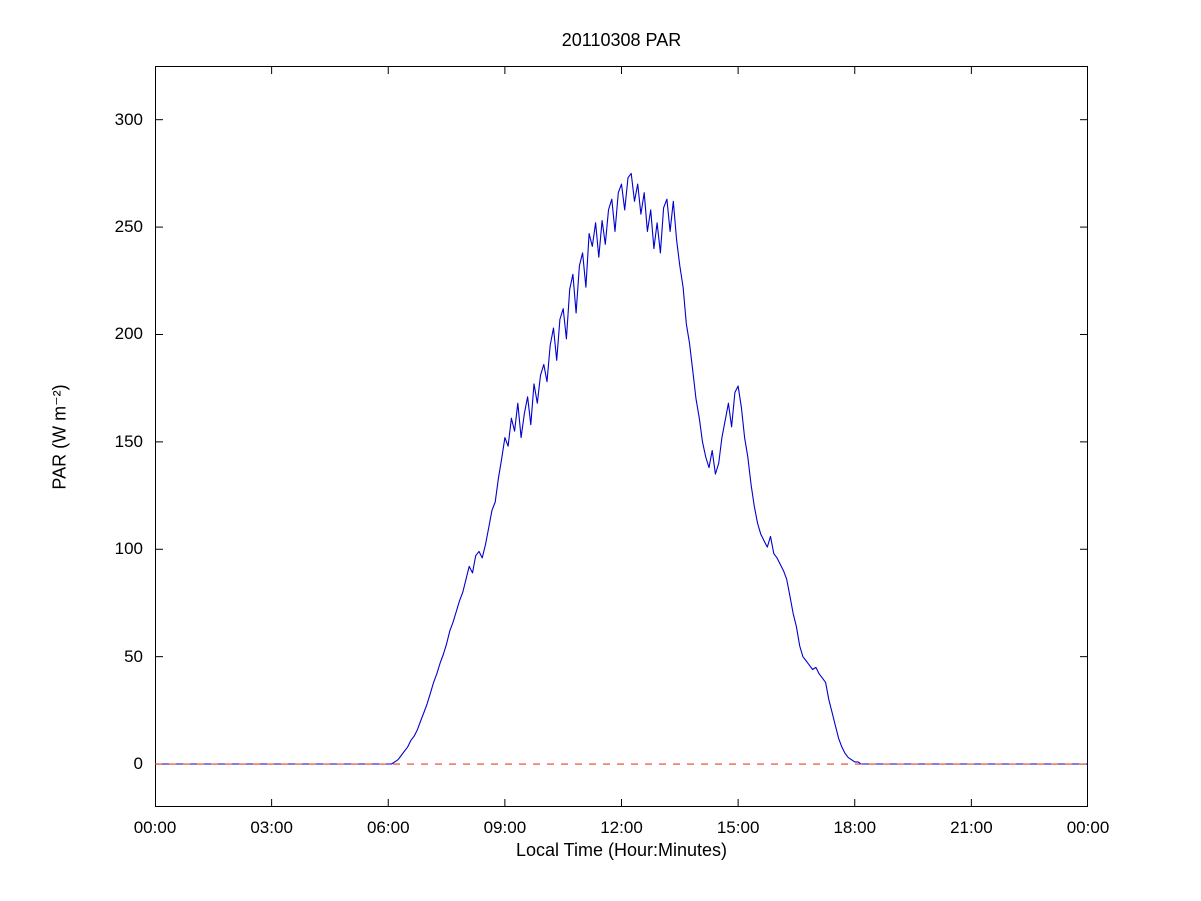 The image size is (1201, 901). Describe the element at coordinates (128, 227) in the screenshot. I see `y-tick-label: 250` at that location.